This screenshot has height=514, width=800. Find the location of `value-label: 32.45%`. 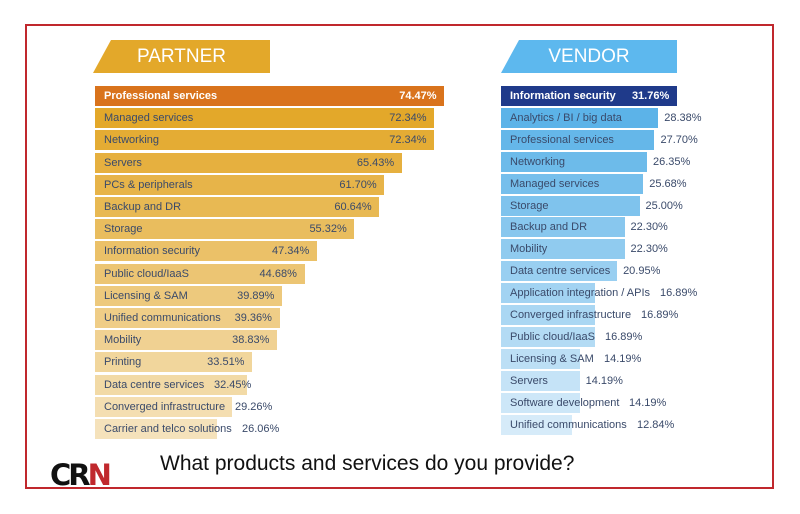

value-label: 32.45% is located at coordinates (233, 384).